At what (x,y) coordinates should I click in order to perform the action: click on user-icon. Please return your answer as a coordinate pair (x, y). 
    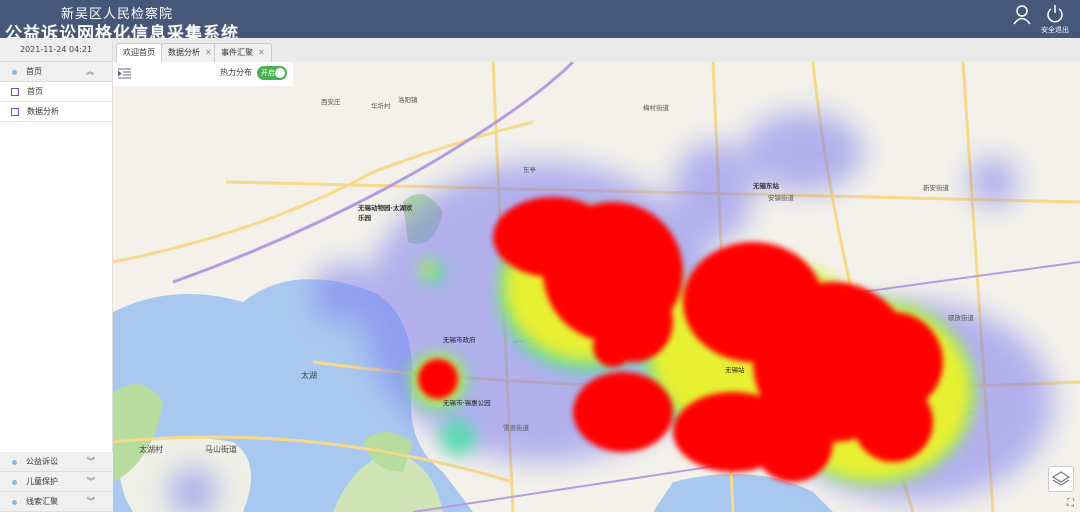
    Looking at the image, I should click on (1022, 15).